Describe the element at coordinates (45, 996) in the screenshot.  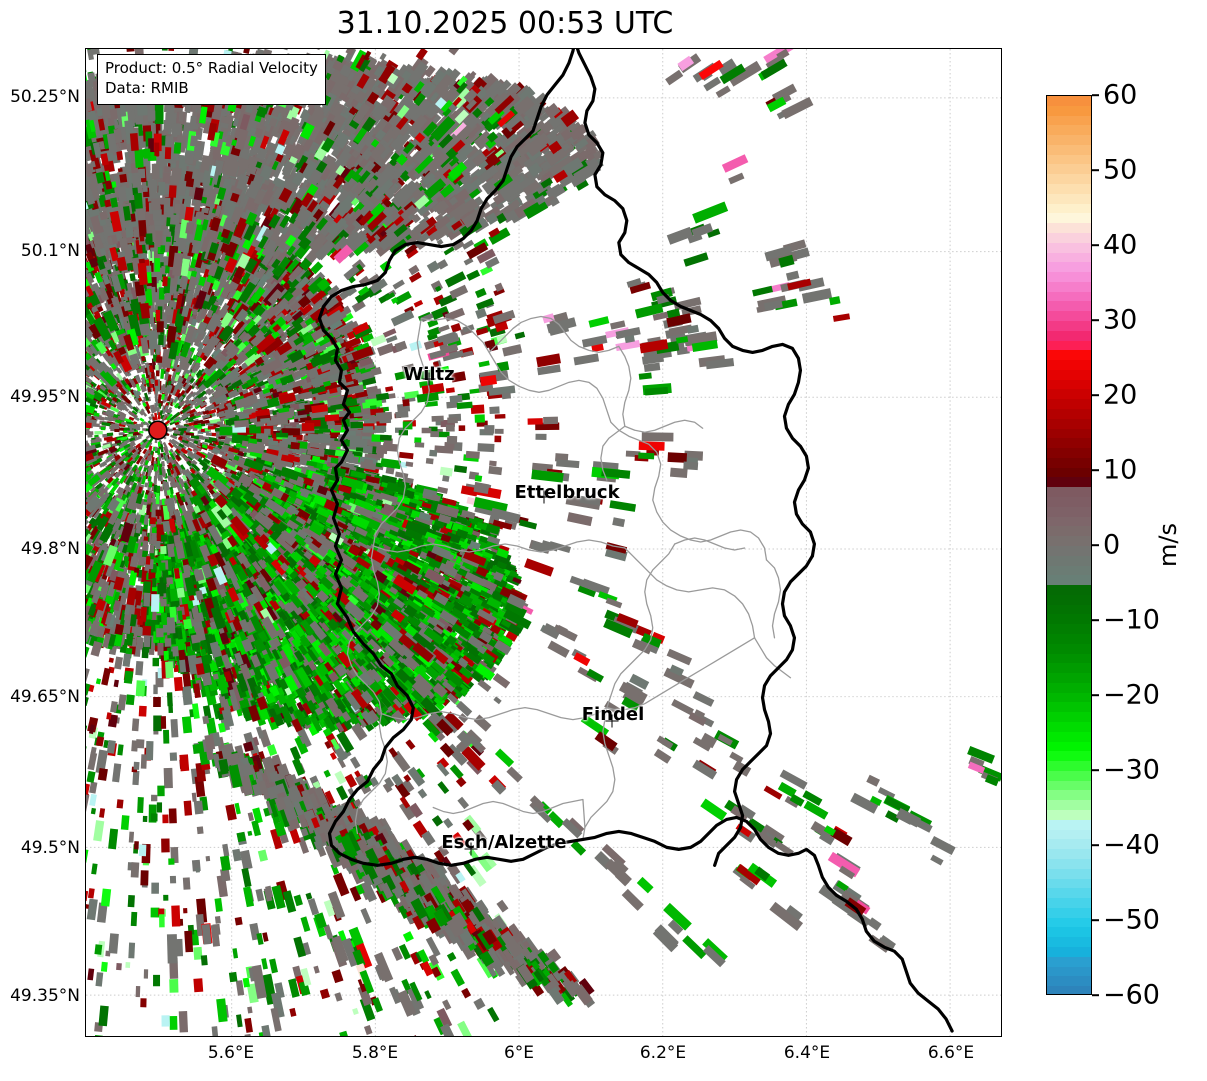
I see `y-tick-label-6: 49.35°N` at that location.